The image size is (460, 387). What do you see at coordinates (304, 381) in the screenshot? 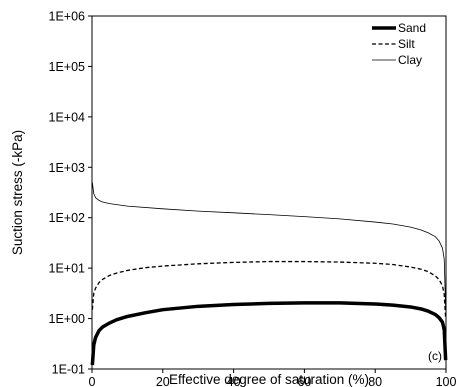
I see `x-tick-label: 60` at bounding box center [304, 381].